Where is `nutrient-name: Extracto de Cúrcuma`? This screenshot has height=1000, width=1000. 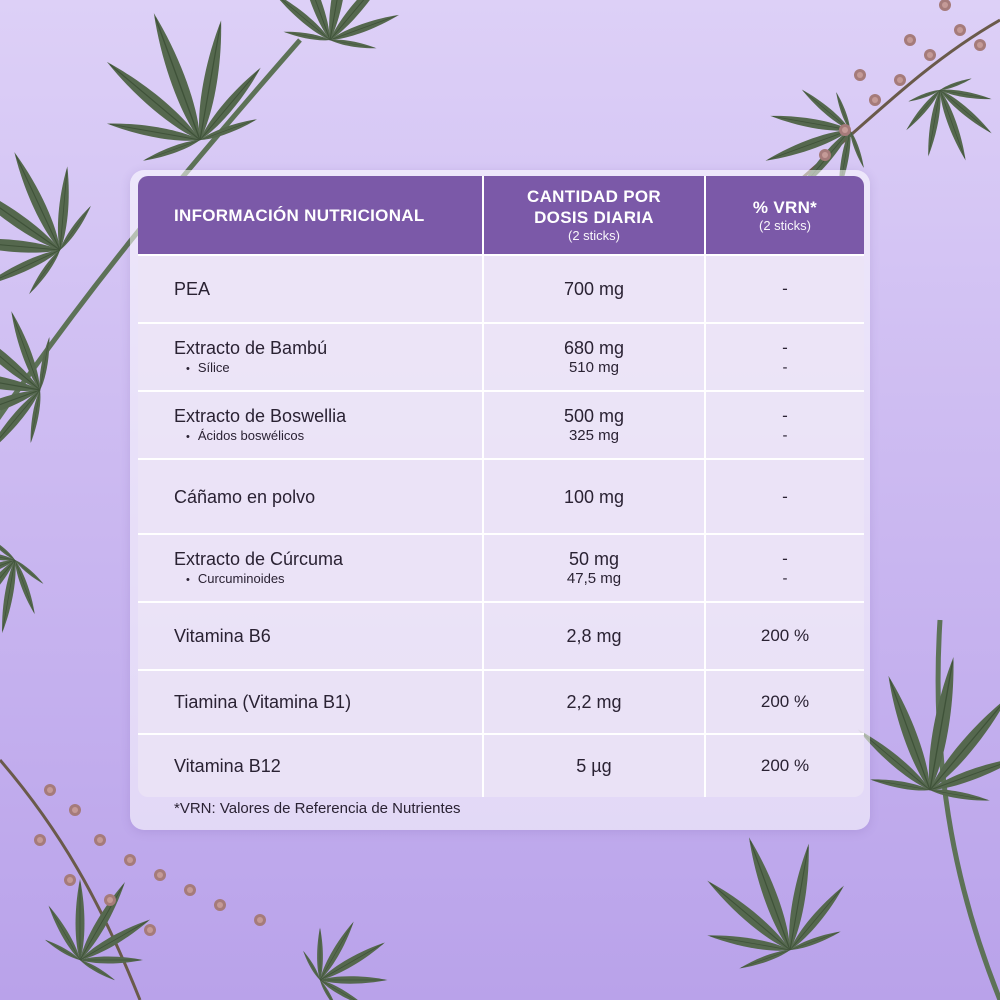 nutrient-name: Extracto de Cúrcuma is located at coordinates (259, 558).